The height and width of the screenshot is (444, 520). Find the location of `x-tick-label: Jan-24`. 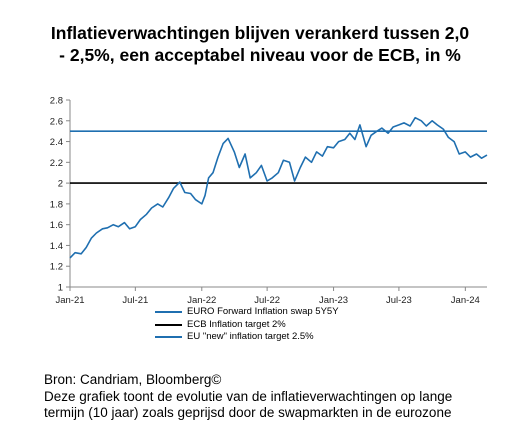

x-tick-label: Jan-24 is located at coordinates (465, 300).